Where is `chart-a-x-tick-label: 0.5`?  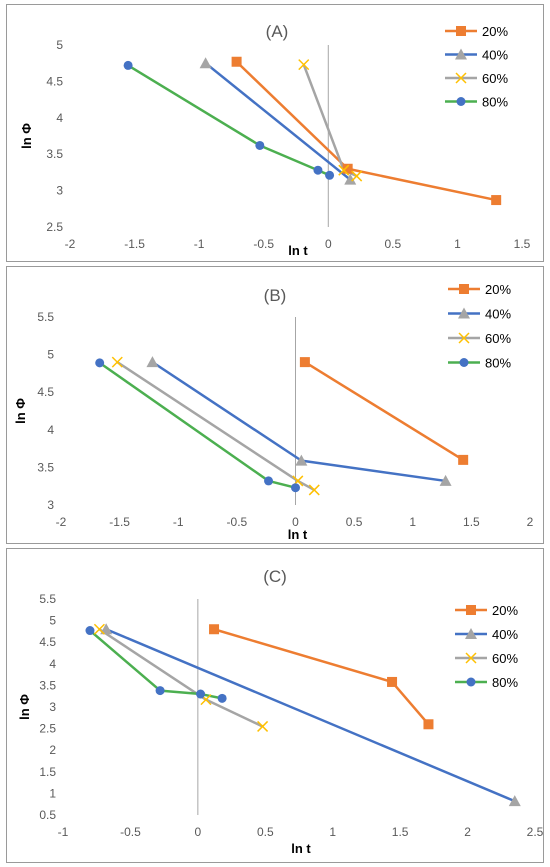 chart-a-x-tick-label: 0.5 is located at coordinates (393, 244).